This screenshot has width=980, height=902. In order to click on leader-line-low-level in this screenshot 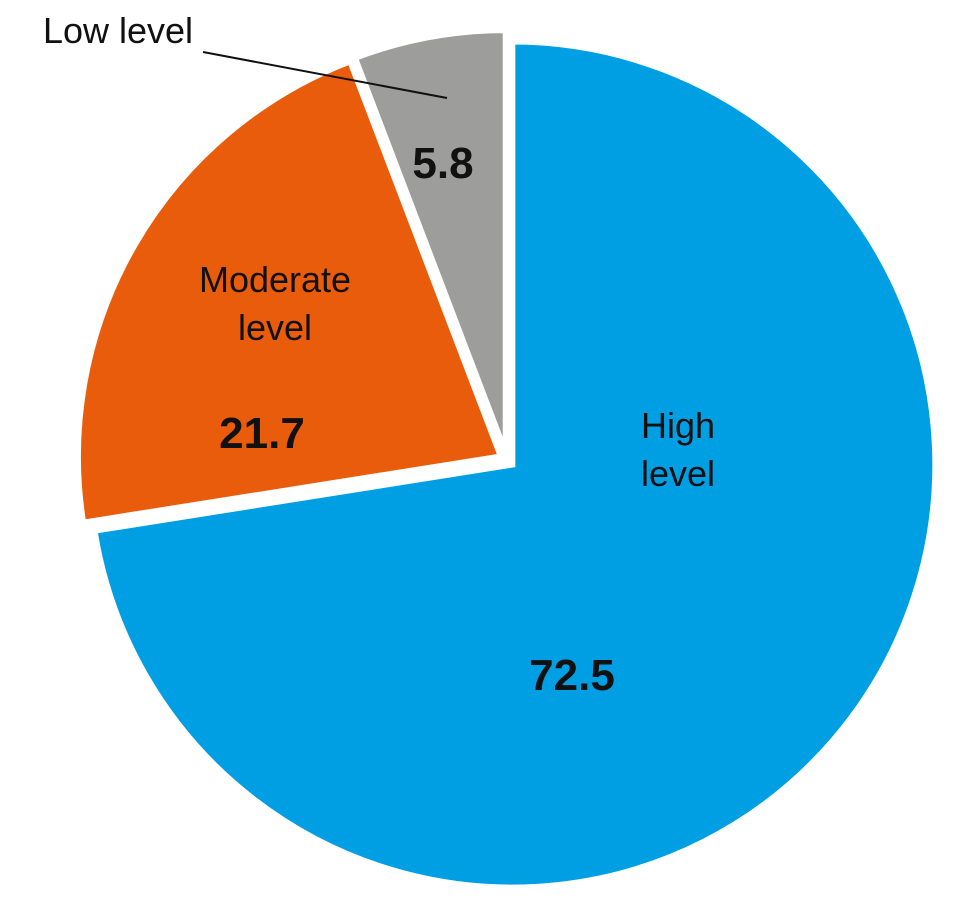, I will do `click(325, 75)`.